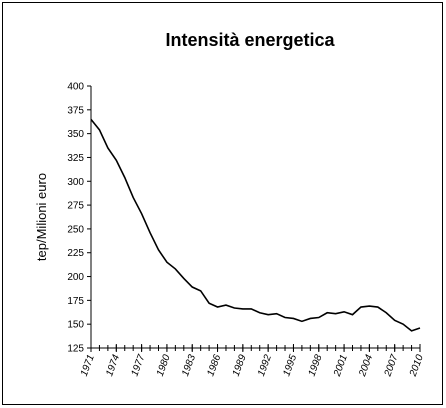 The width and height of the screenshot is (446, 408). What do you see at coordinates (75, 253) in the screenshot?
I see `y-tick-label: 225` at bounding box center [75, 253].